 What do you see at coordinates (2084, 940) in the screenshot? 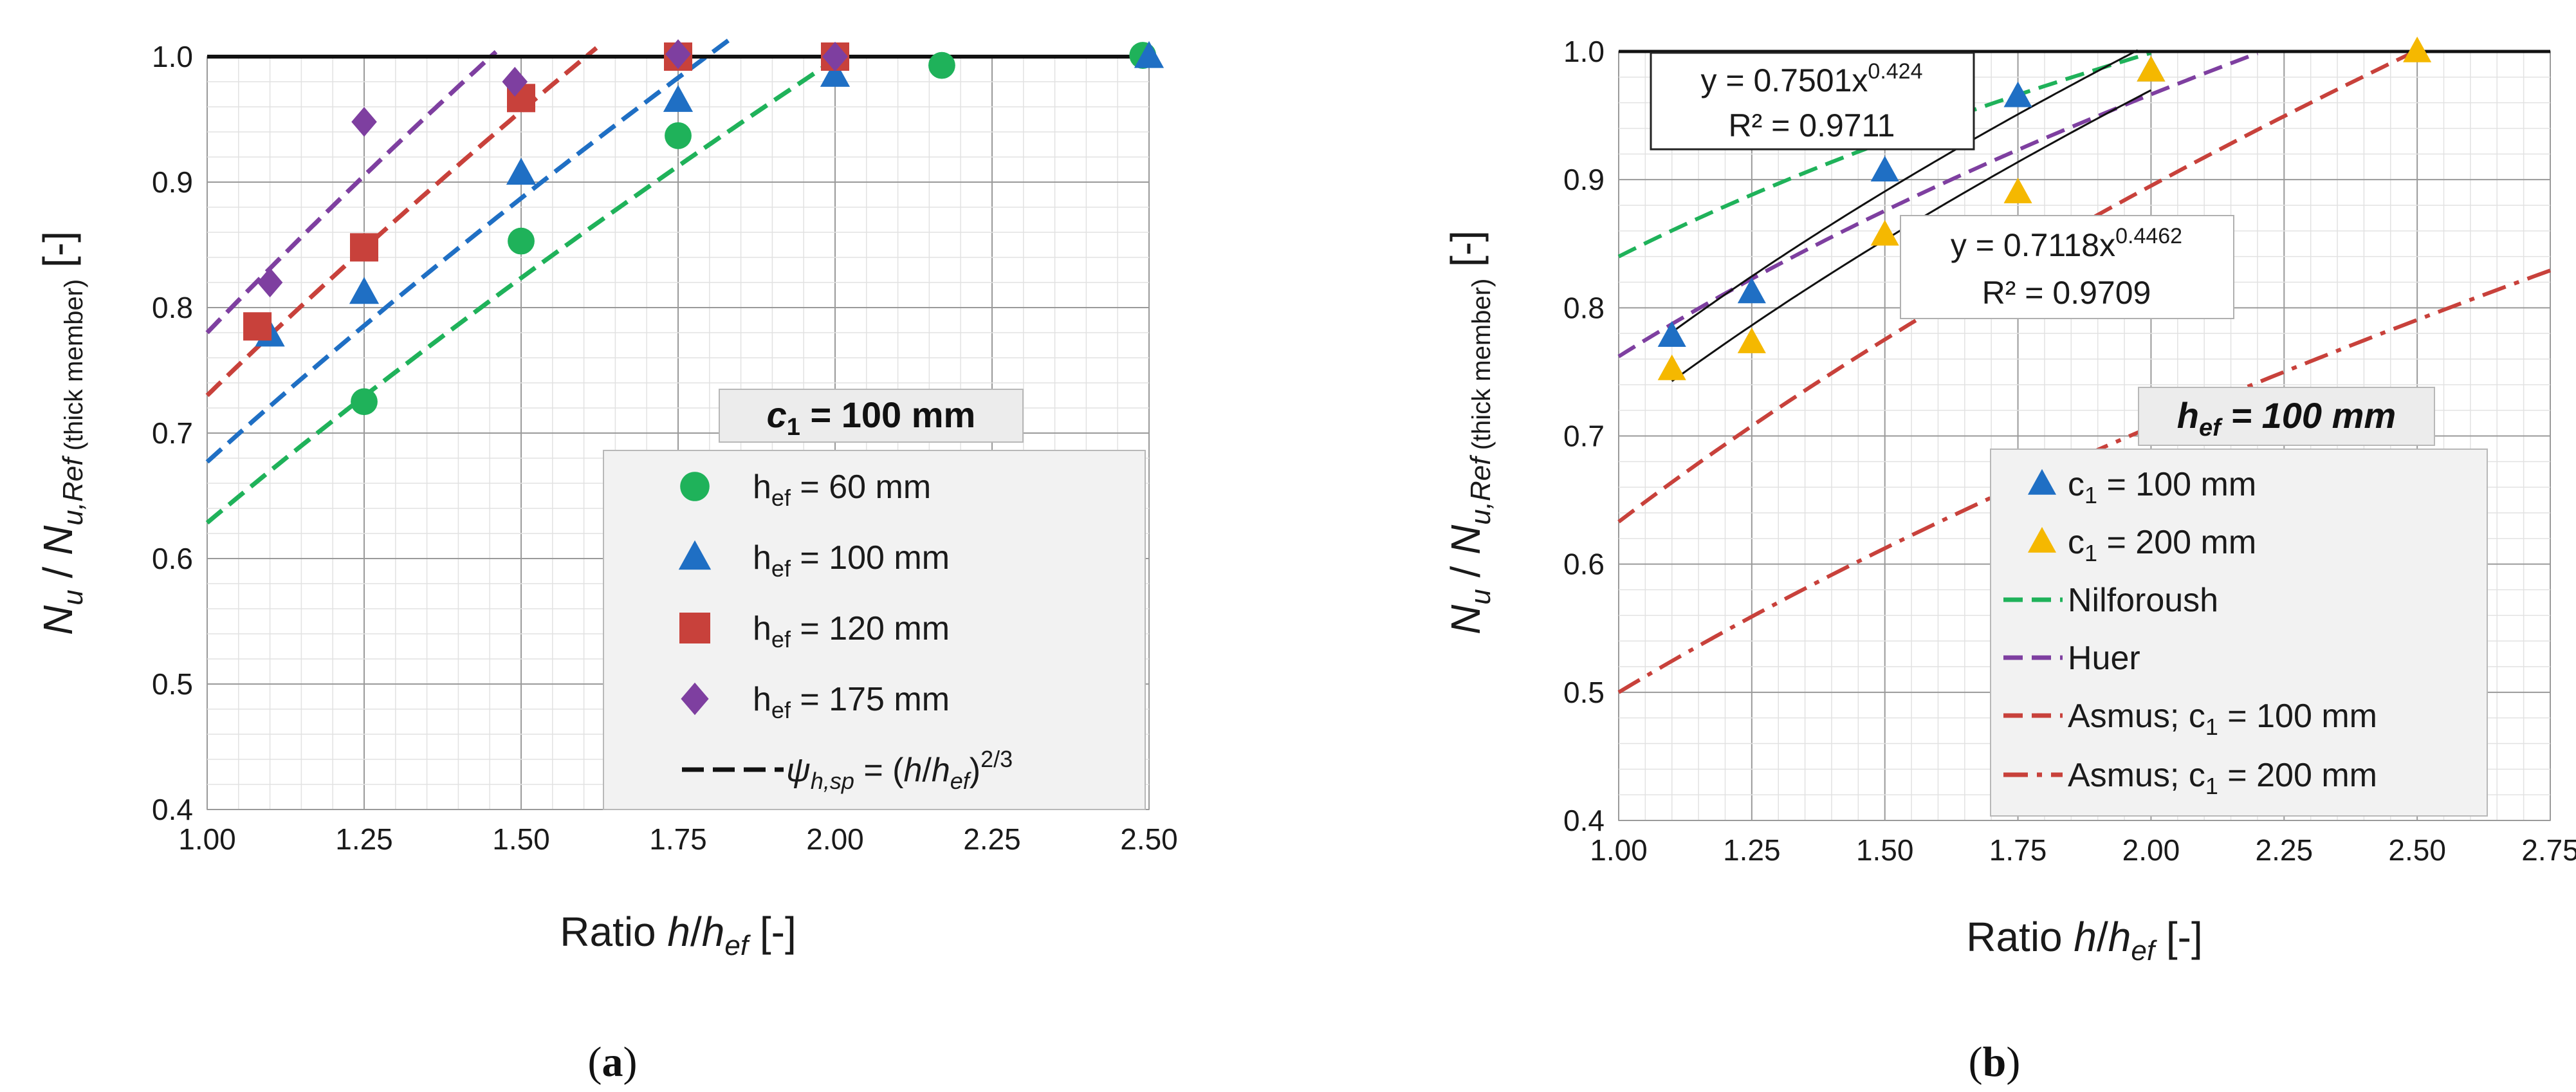
I see `x-axis-label-b: Ratio h/hef [-]` at bounding box center [2084, 940].